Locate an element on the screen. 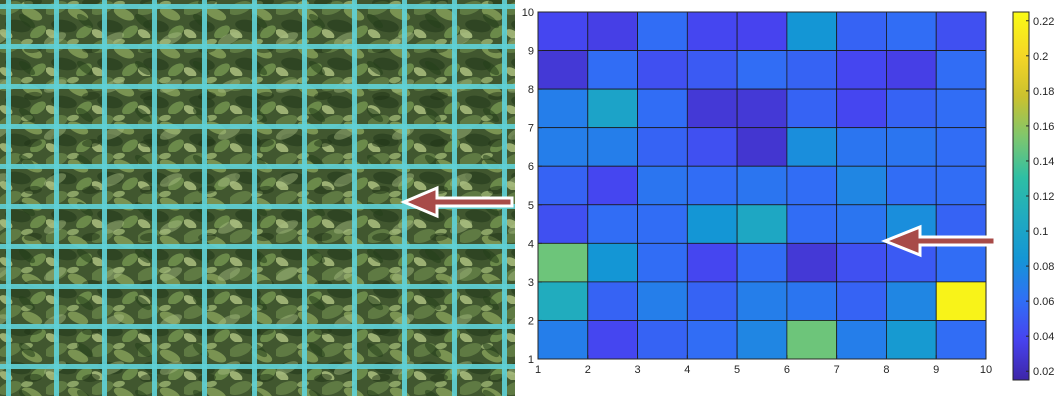 Image resolution: width=1062 pixels, height=401 pixels. x-tick-label: 6 is located at coordinates (787, 370).